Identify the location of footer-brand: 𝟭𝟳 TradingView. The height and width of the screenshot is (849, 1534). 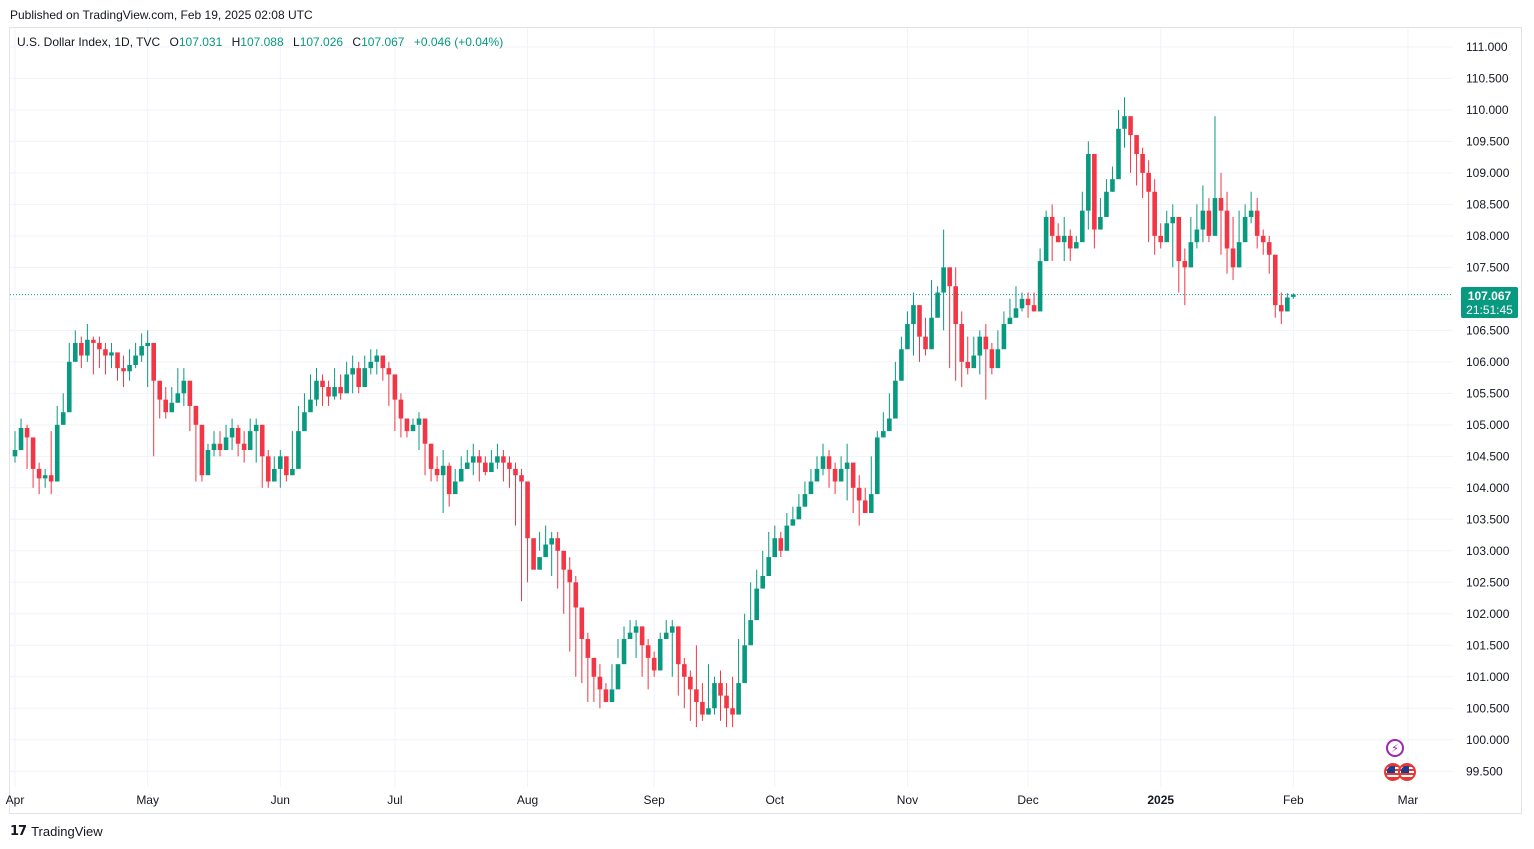
(56, 831).